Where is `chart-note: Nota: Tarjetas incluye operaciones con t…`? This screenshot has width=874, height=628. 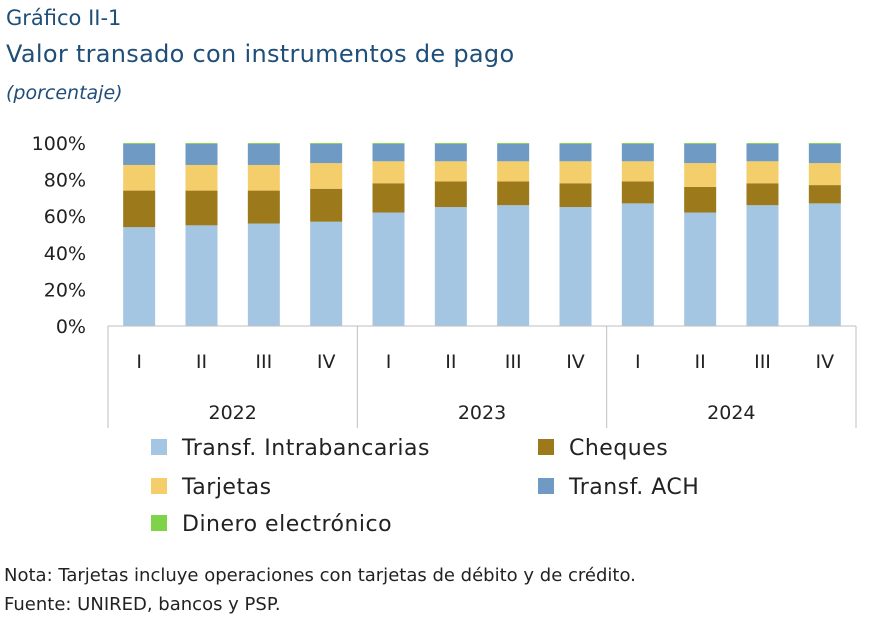
chart-note: Nota: Tarjetas incluye operaciones con t… is located at coordinates (320, 575).